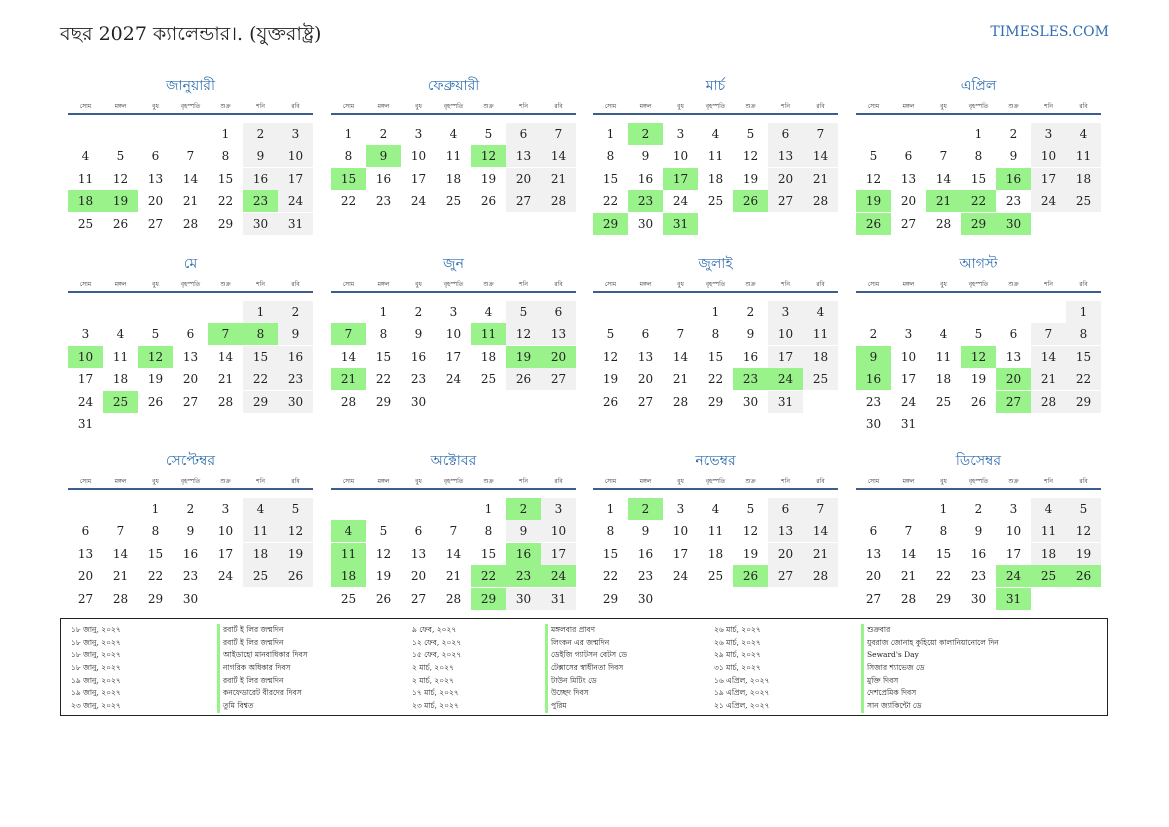 The width and height of the screenshot is (1169, 827). Describe the element at coordinates (225, 576) in the screenshot. I see `day-cell: 24` at that location.